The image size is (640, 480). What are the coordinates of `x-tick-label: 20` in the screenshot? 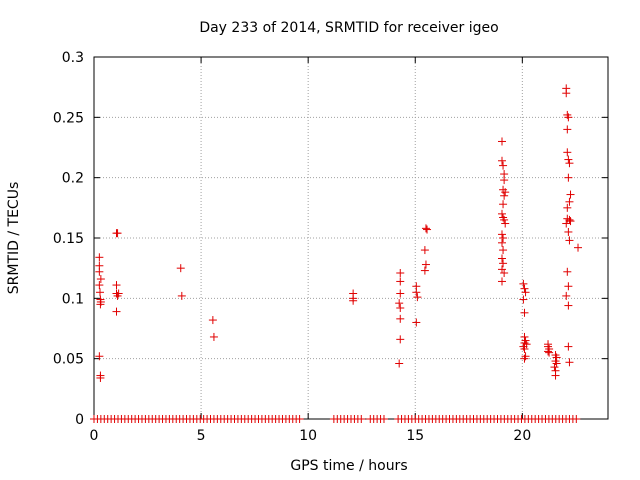 It's located at (522, 436).